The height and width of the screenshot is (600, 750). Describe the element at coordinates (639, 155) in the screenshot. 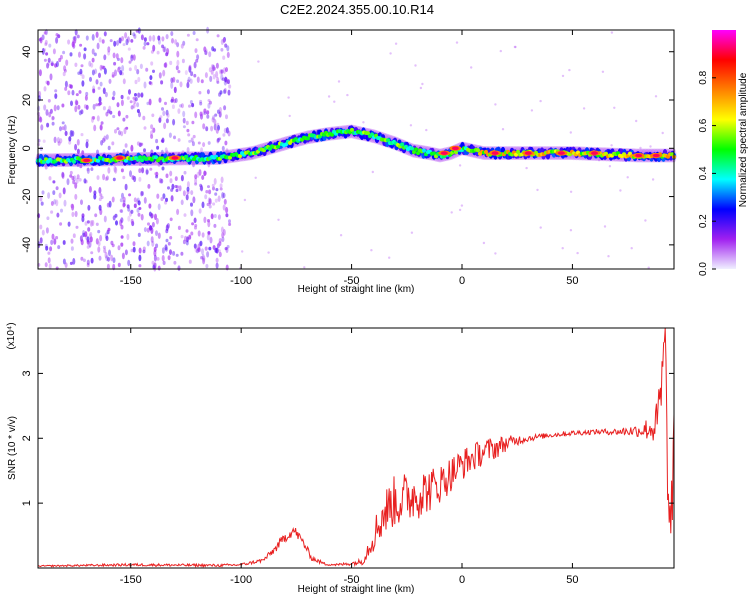

I see `hotspot-core` at that location.